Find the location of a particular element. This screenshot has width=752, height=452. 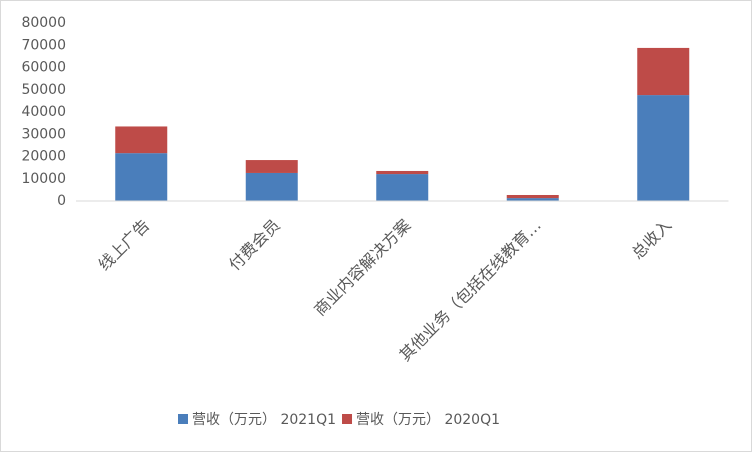

legend-label: 营收（万元） 2020Q1 is located at coordinates (428, 420).